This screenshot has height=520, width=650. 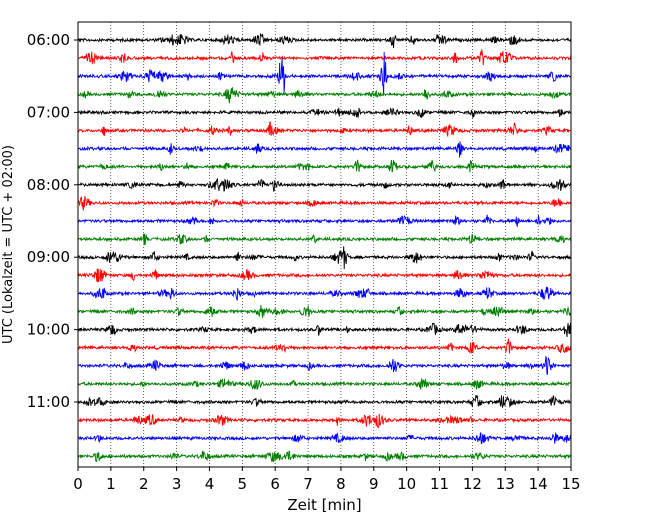 What do you see at coordinates (505, 484) in the screenshot?
I see `x-tick-label: 13` at bounding box center [505, 484].